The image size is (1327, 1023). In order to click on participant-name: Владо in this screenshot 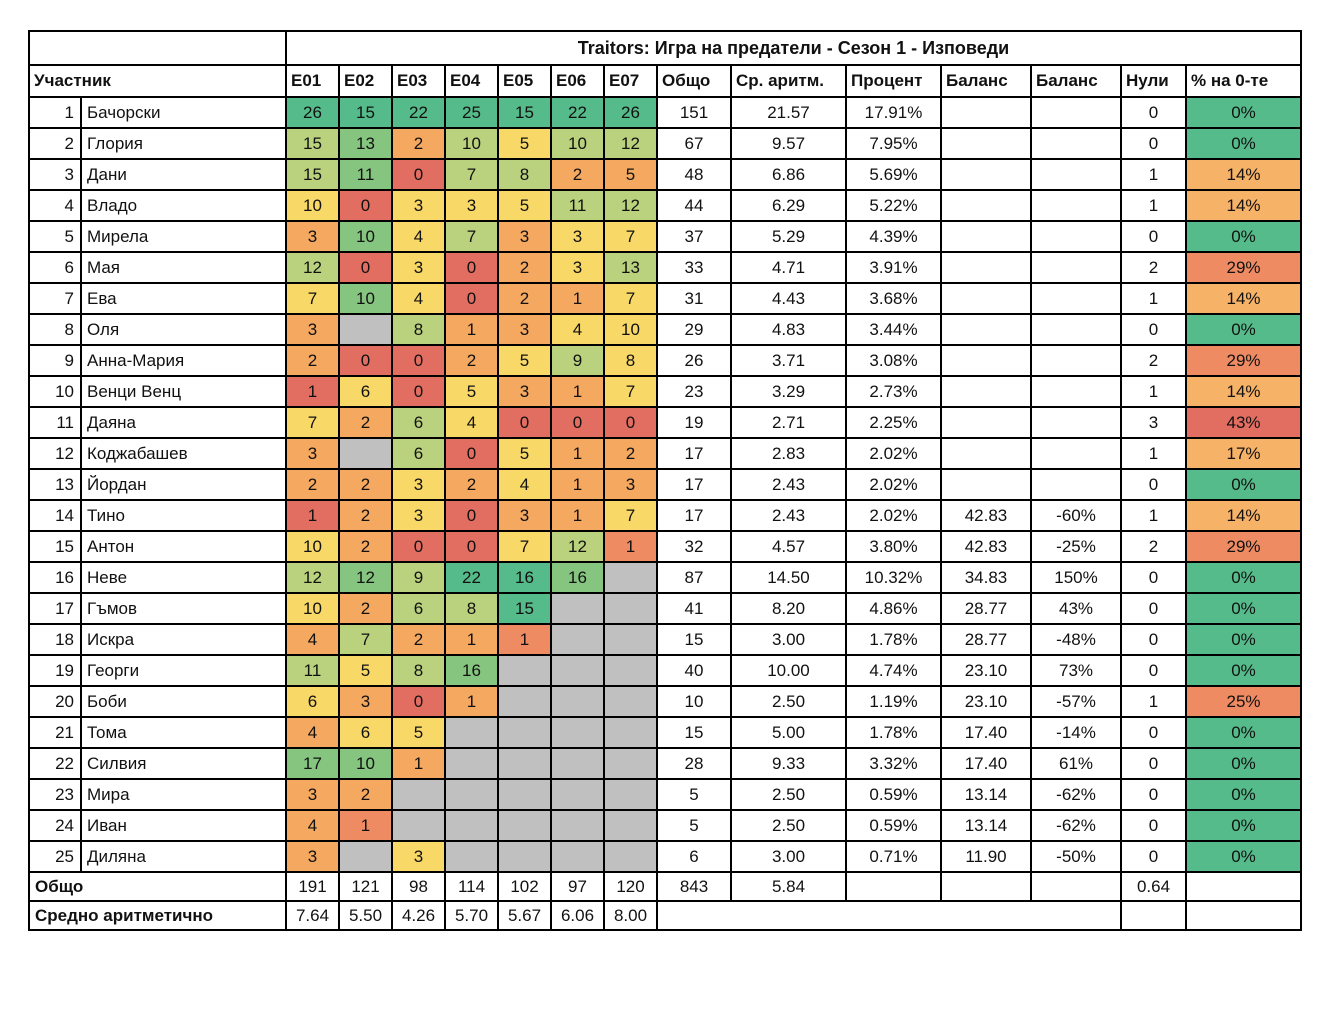, I will do `click(183, 205)`.